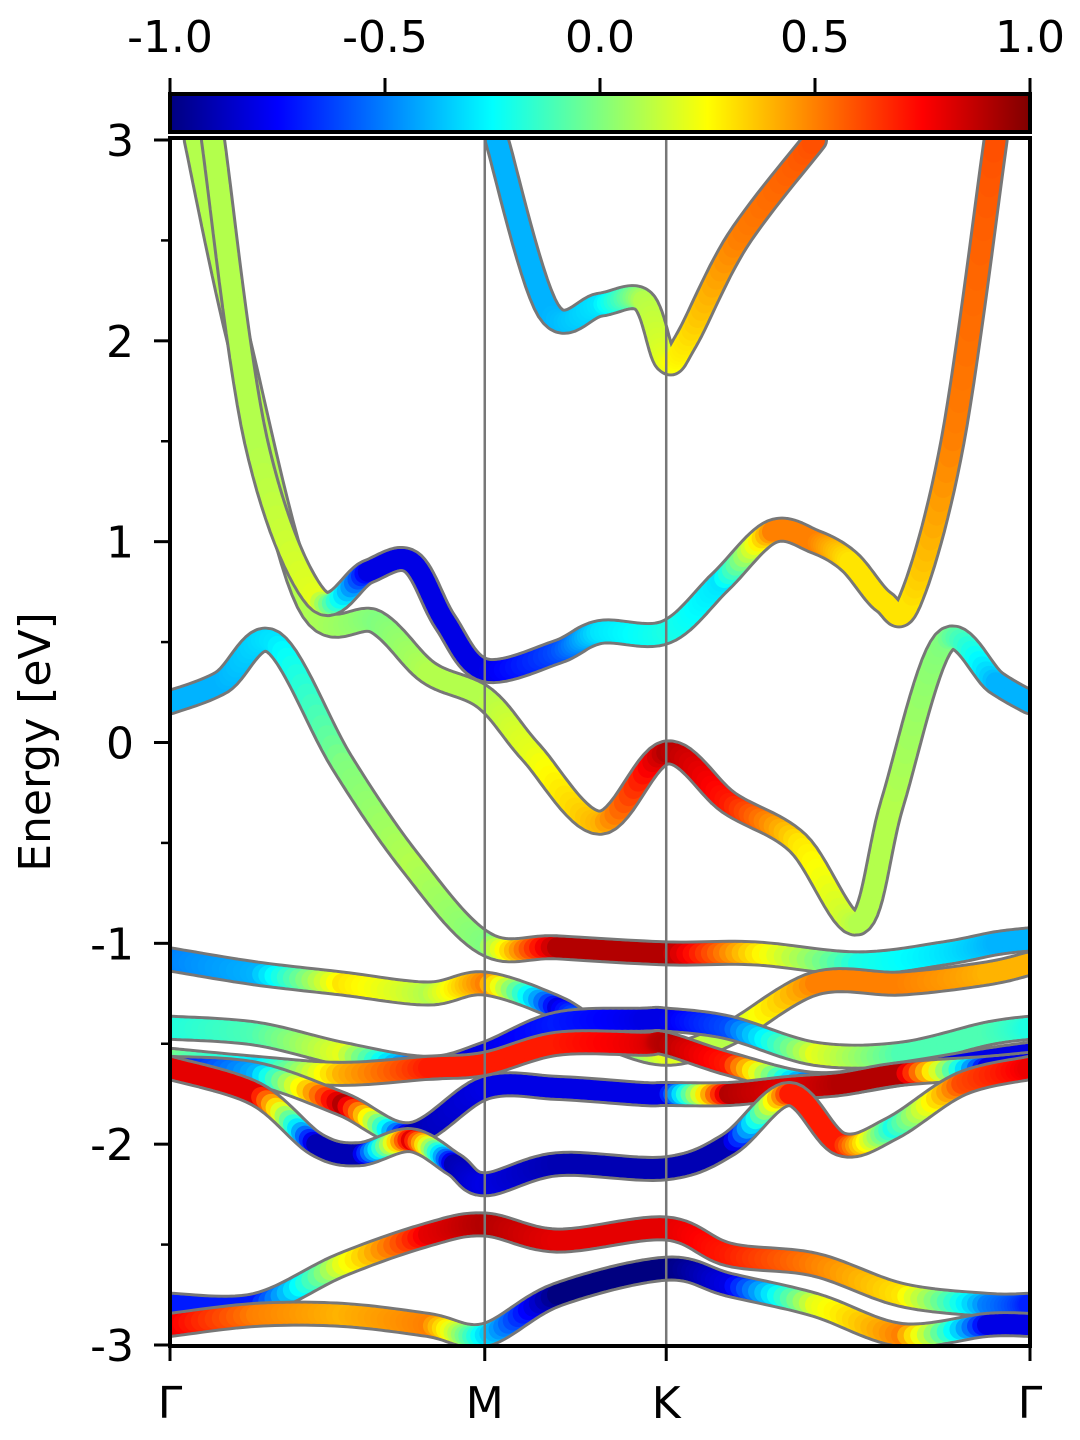 This screenshot has width=1080, height=1440. Describe the element at coordinates (575, 742) in the screenshot. I see `high-symmetry-lines` at that location.